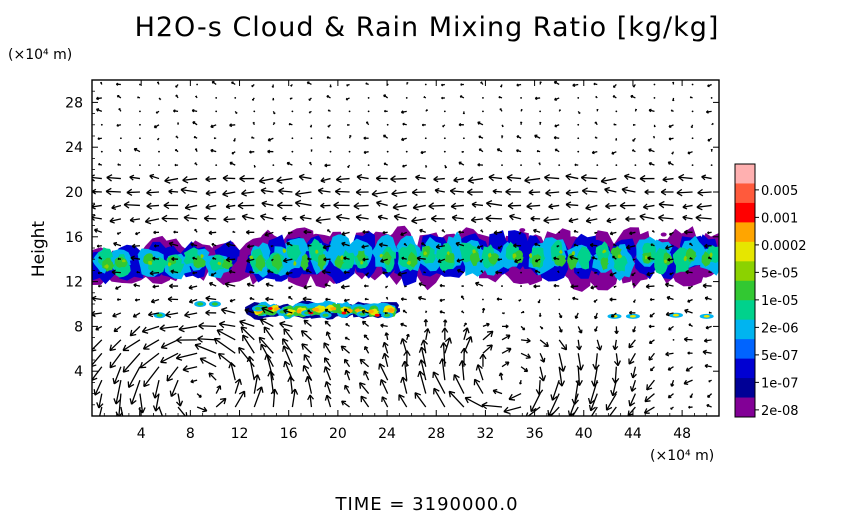  Describe the element at coordinates (40, 55) in the screenshot. I see `y-axis-unit: (×10⁴ m)` at that location.